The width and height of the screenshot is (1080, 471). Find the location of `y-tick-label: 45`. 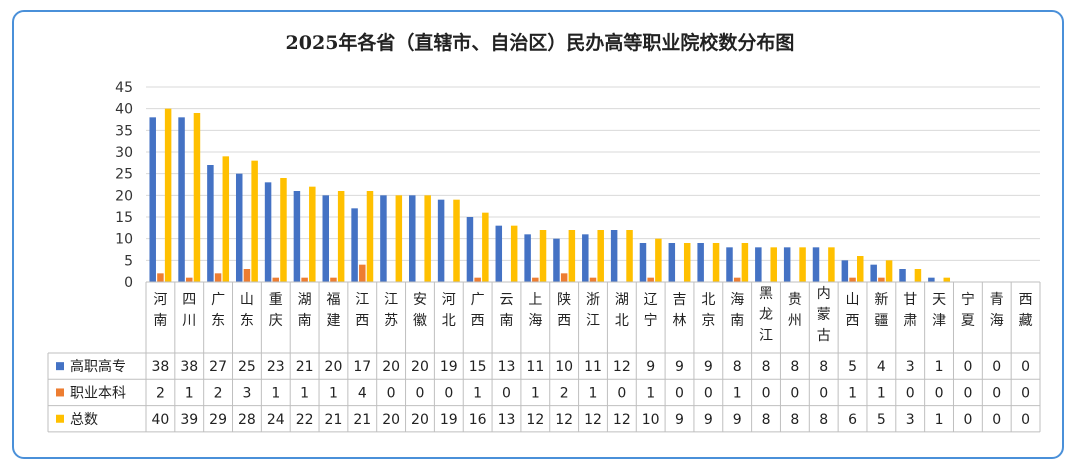

y-tick-label: 45 is located at coordinates (124, 88).